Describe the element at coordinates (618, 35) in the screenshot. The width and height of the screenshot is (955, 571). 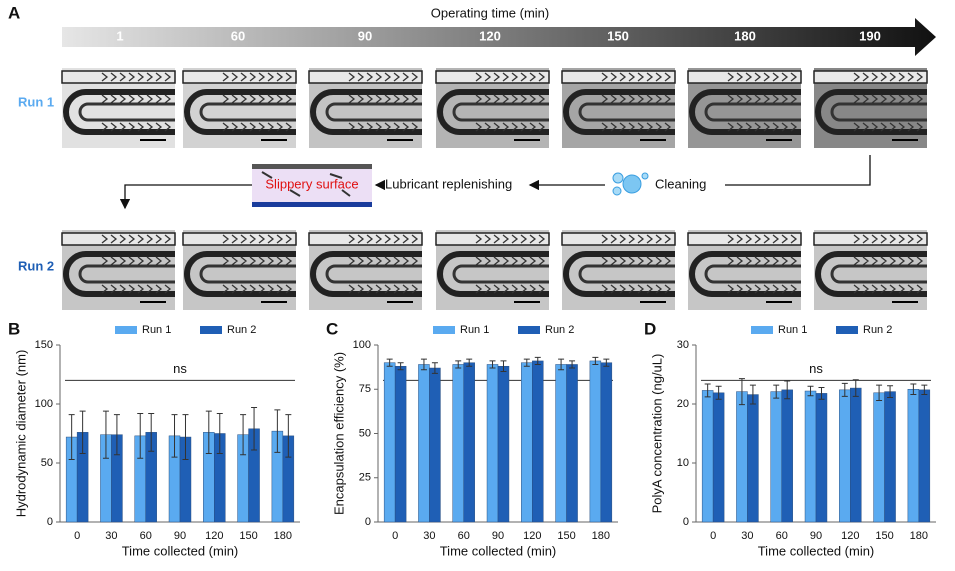
I see `time-label: 150` at that location.